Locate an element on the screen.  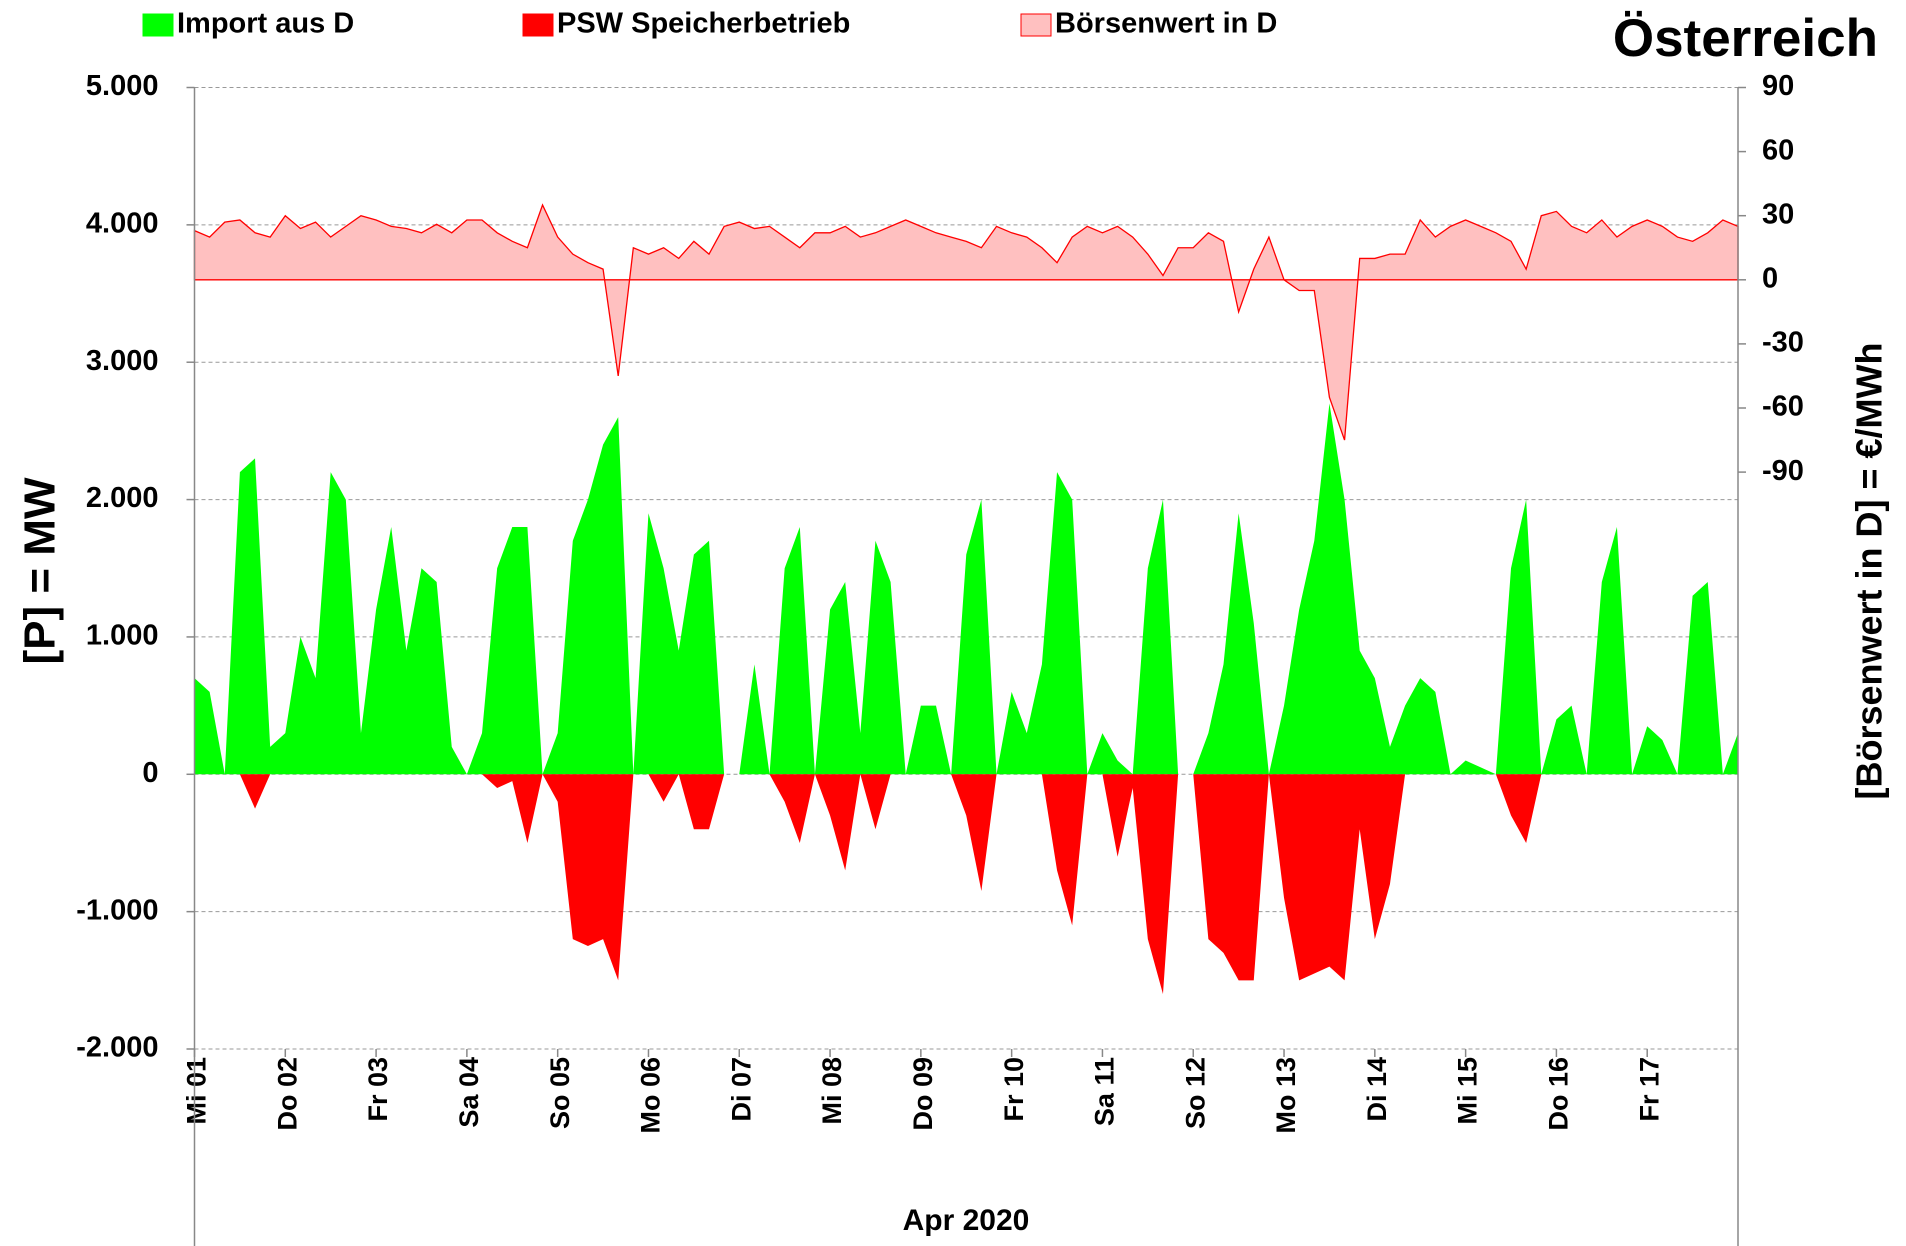
x-tick-label: Fr 17 is located at coordinates (1649, 1089).